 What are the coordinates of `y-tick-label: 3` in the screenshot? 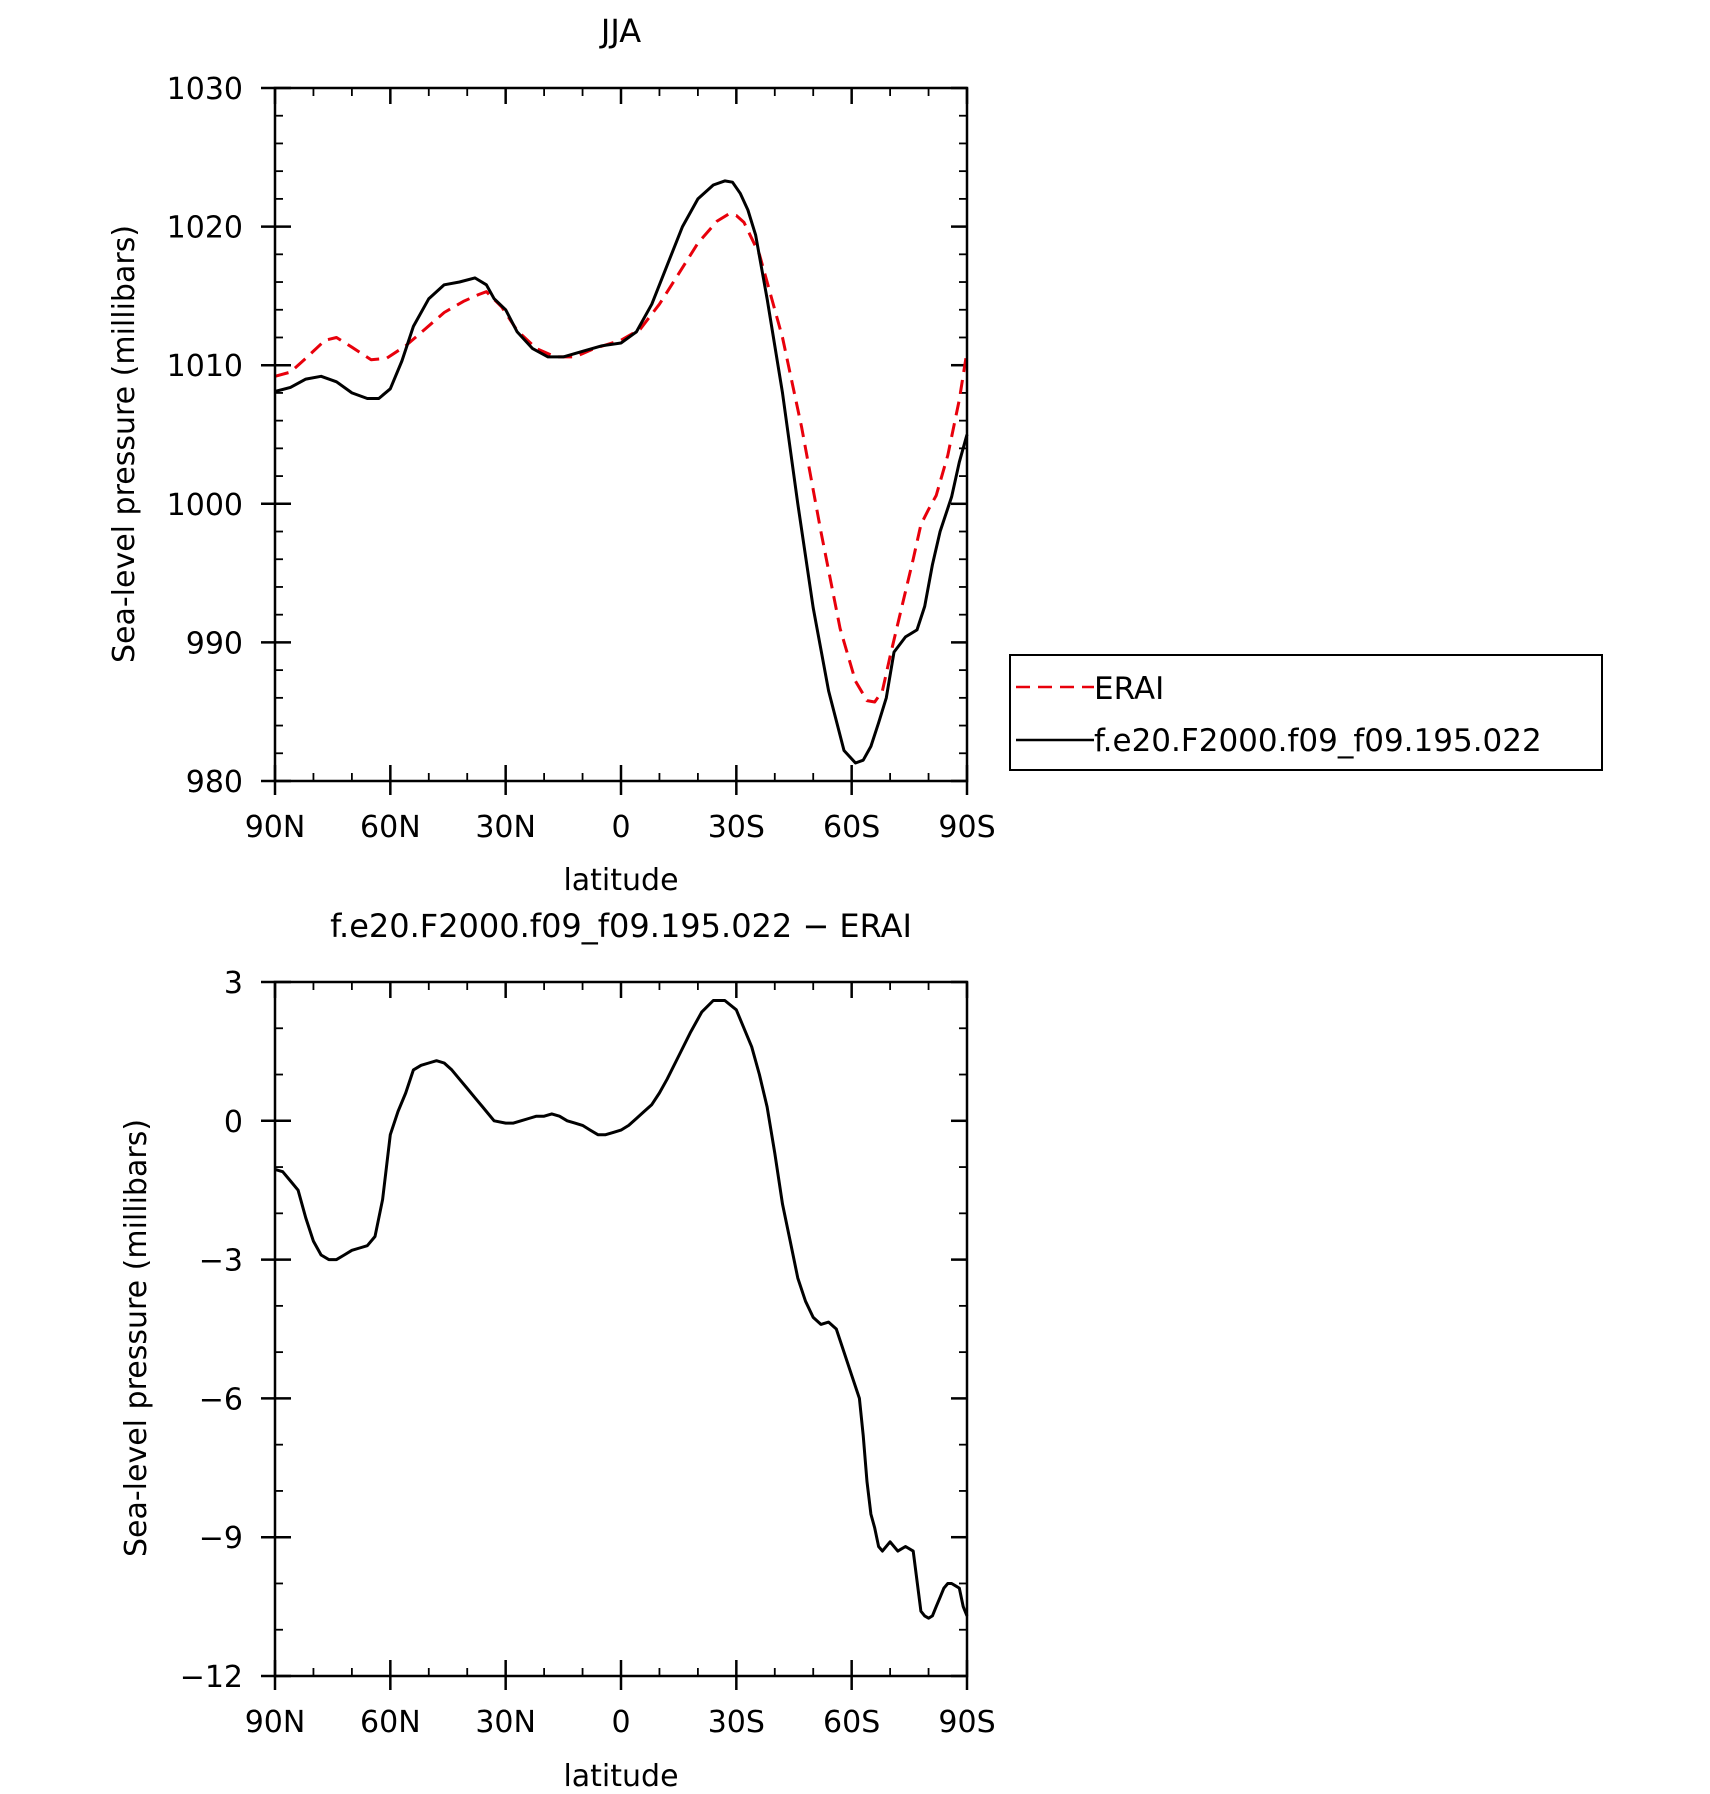 It's located at (233, 983).